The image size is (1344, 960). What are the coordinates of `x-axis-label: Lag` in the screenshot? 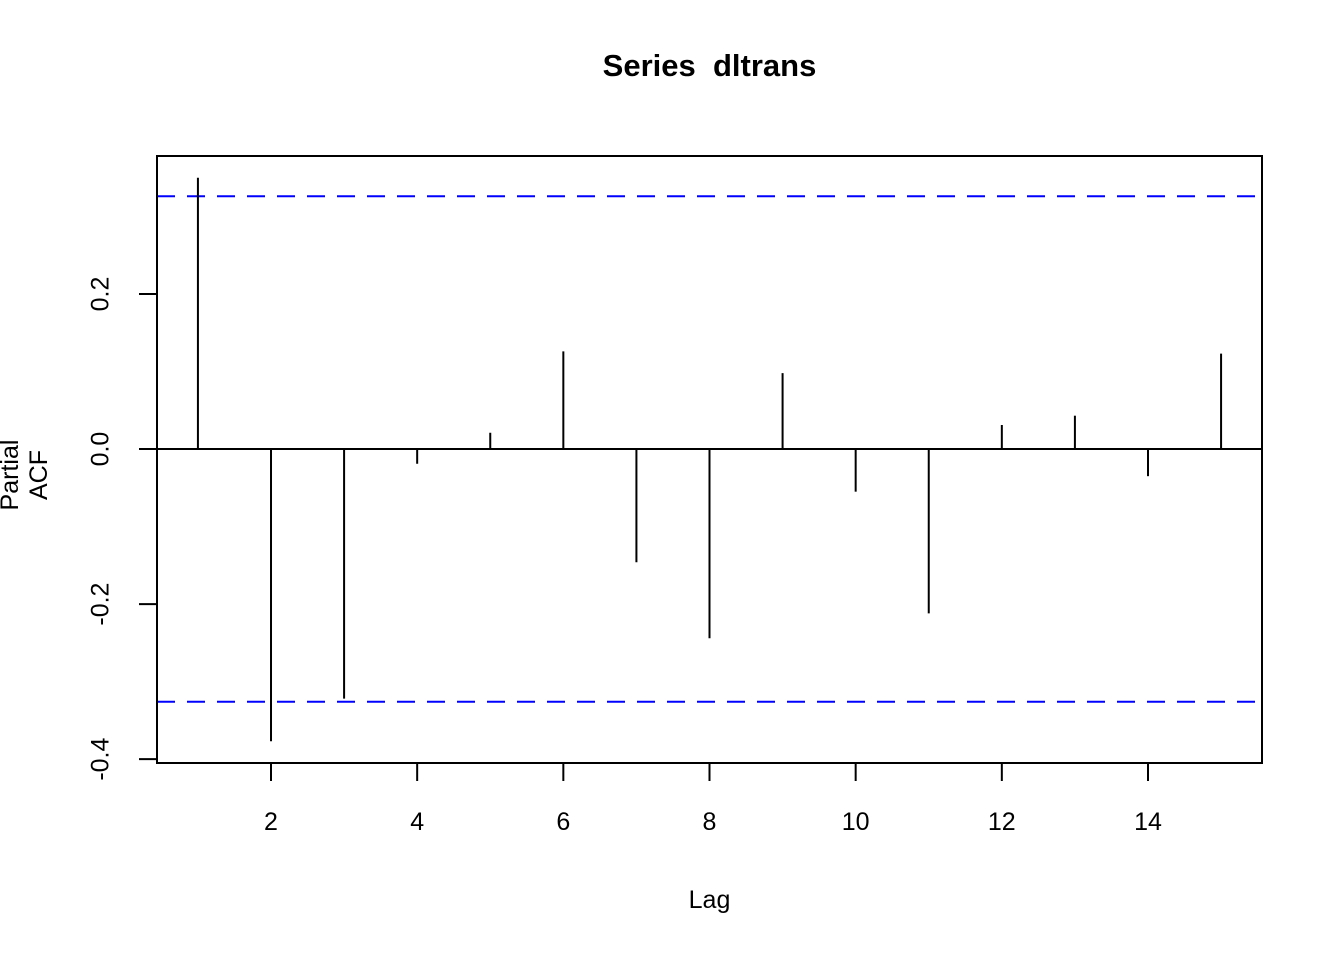 It's located at (709, 900).